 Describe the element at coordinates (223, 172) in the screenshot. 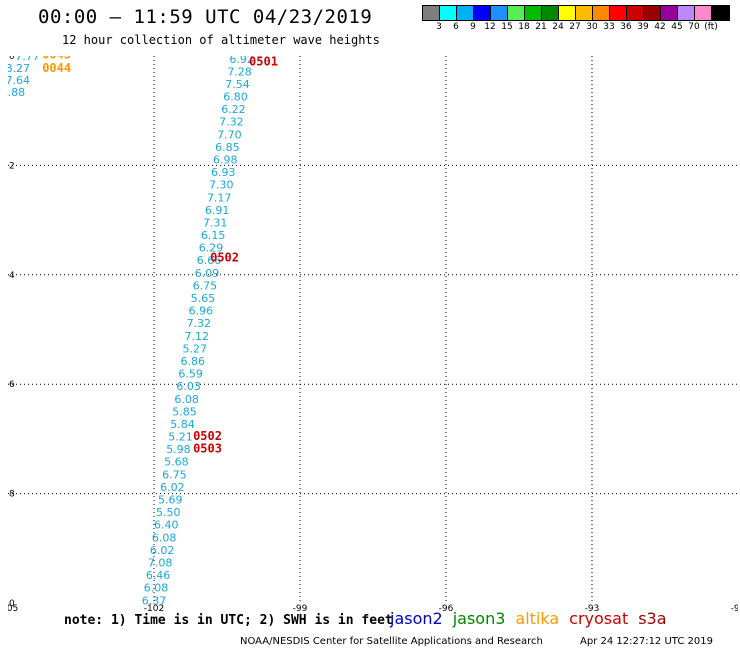

I see `swh-value: 6.93` at that location.